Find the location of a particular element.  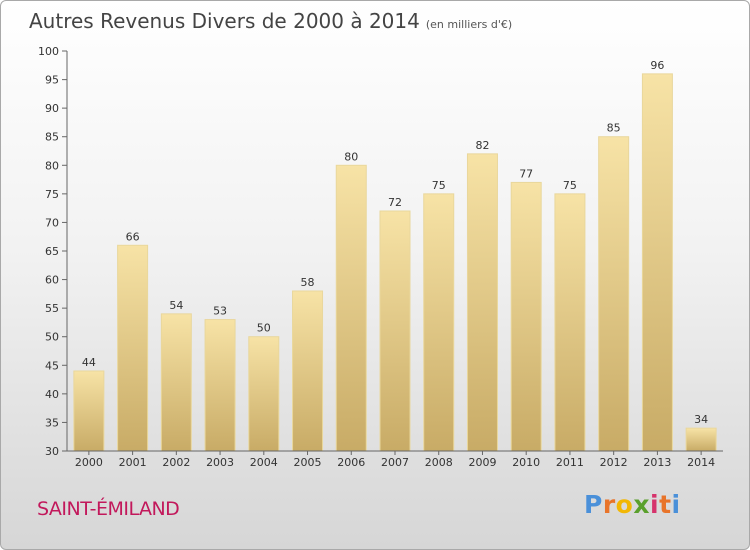

y-tick-label: 65 is located at coordinates (52, 251).